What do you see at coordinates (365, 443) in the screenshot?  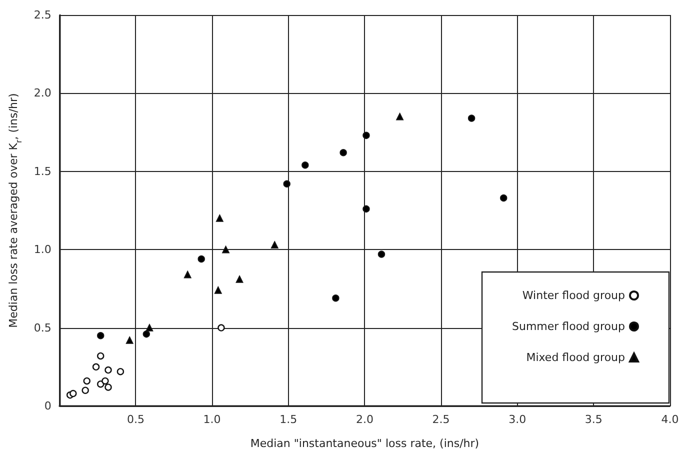 I see `x-axis-title: Median "instantaneous" loss rate, (ins/hr)` at bounding box center [365, 443].